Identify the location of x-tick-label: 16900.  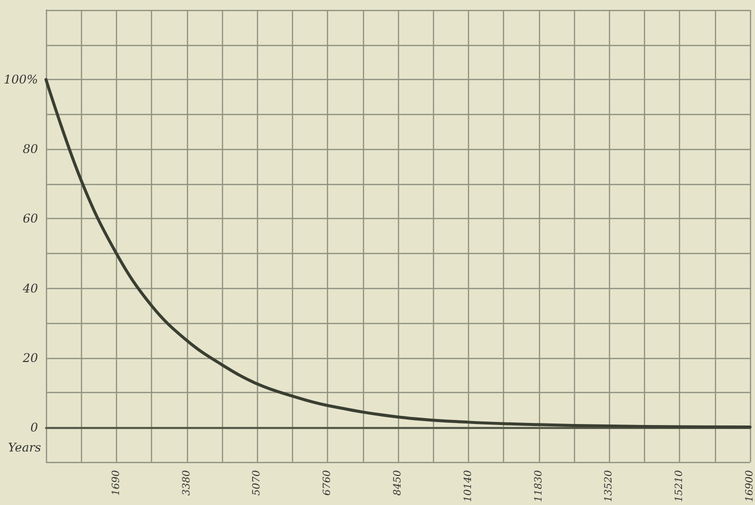
(749, 486).